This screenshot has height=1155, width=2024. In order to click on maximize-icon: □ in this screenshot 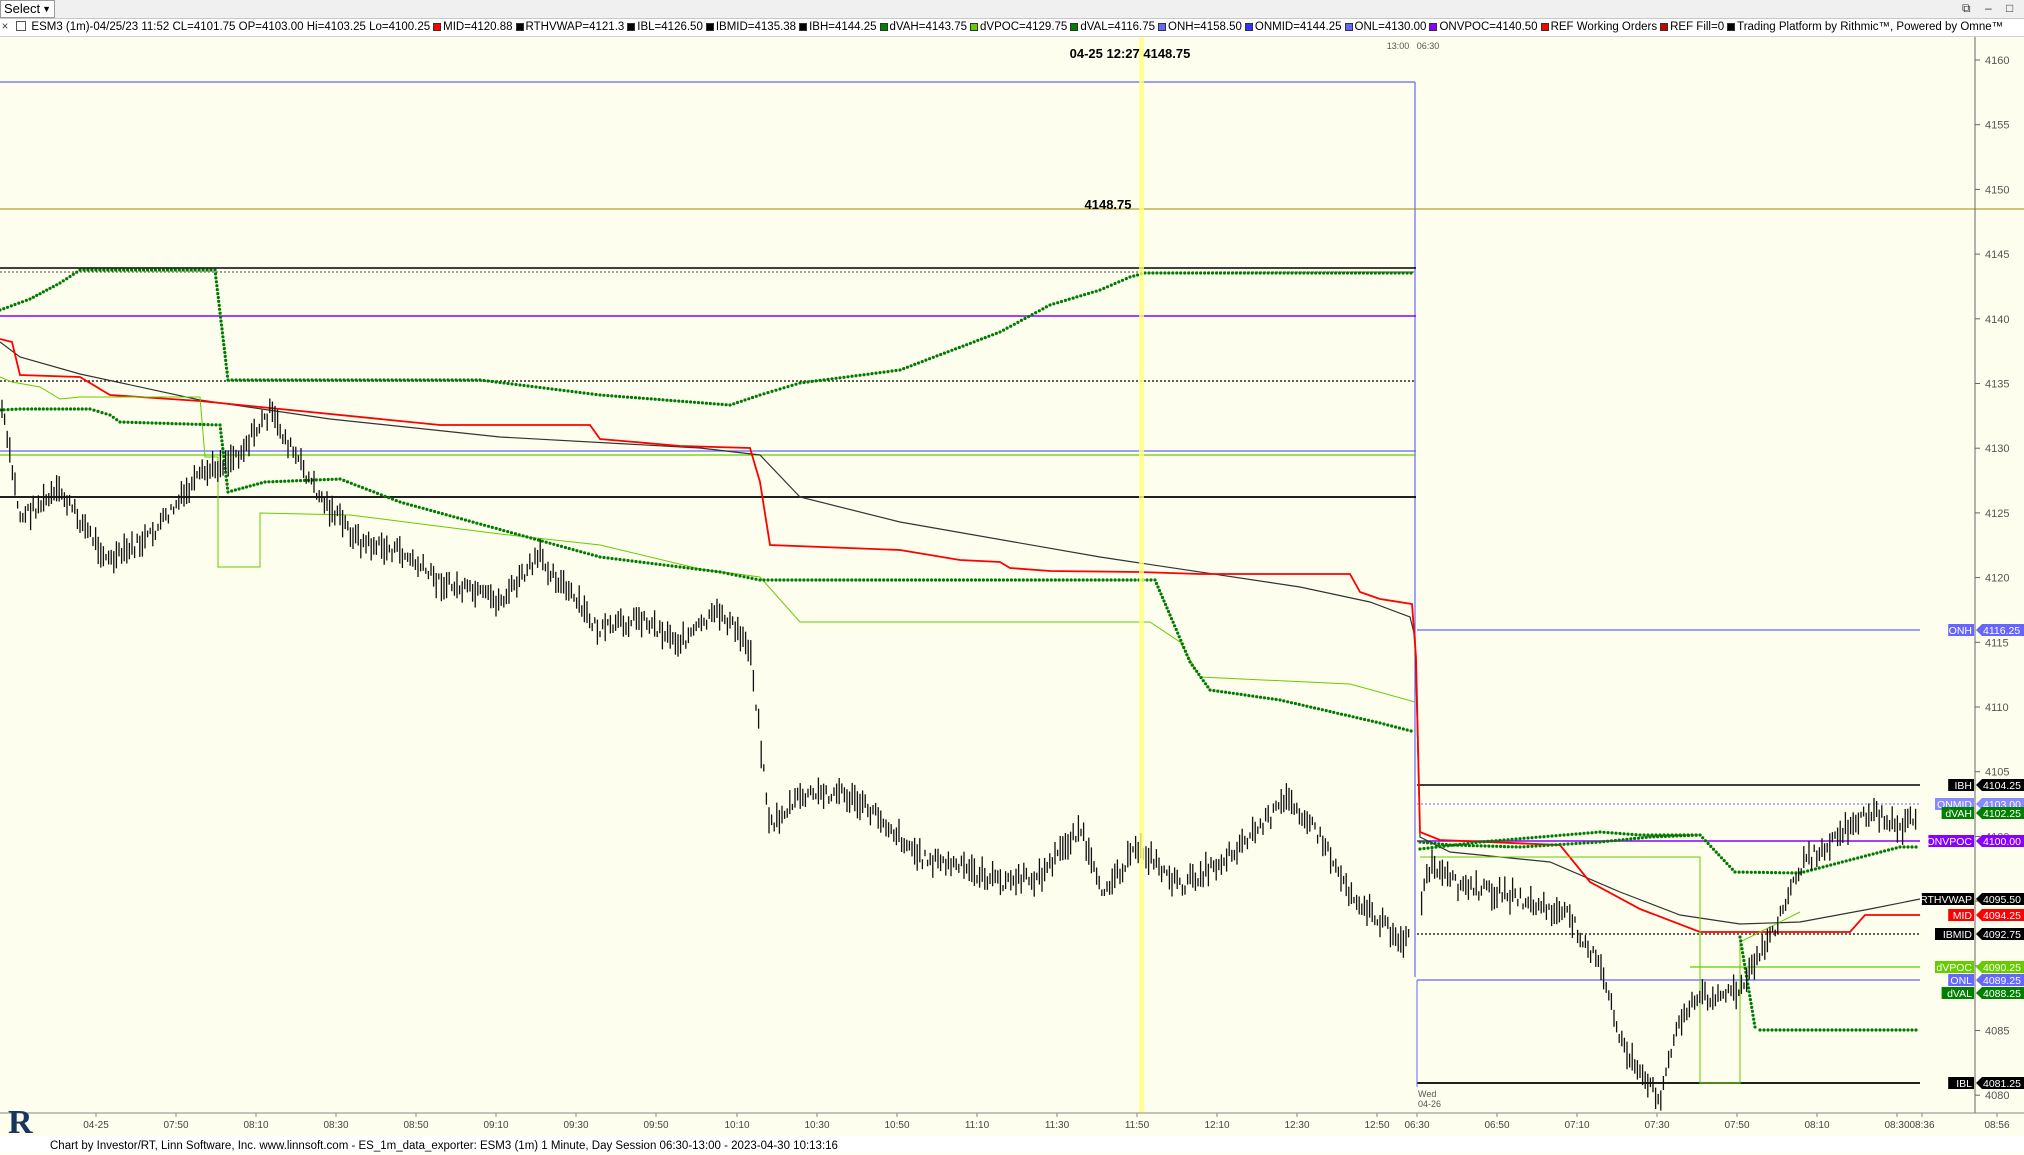, I will do `click(2010, 8)`.